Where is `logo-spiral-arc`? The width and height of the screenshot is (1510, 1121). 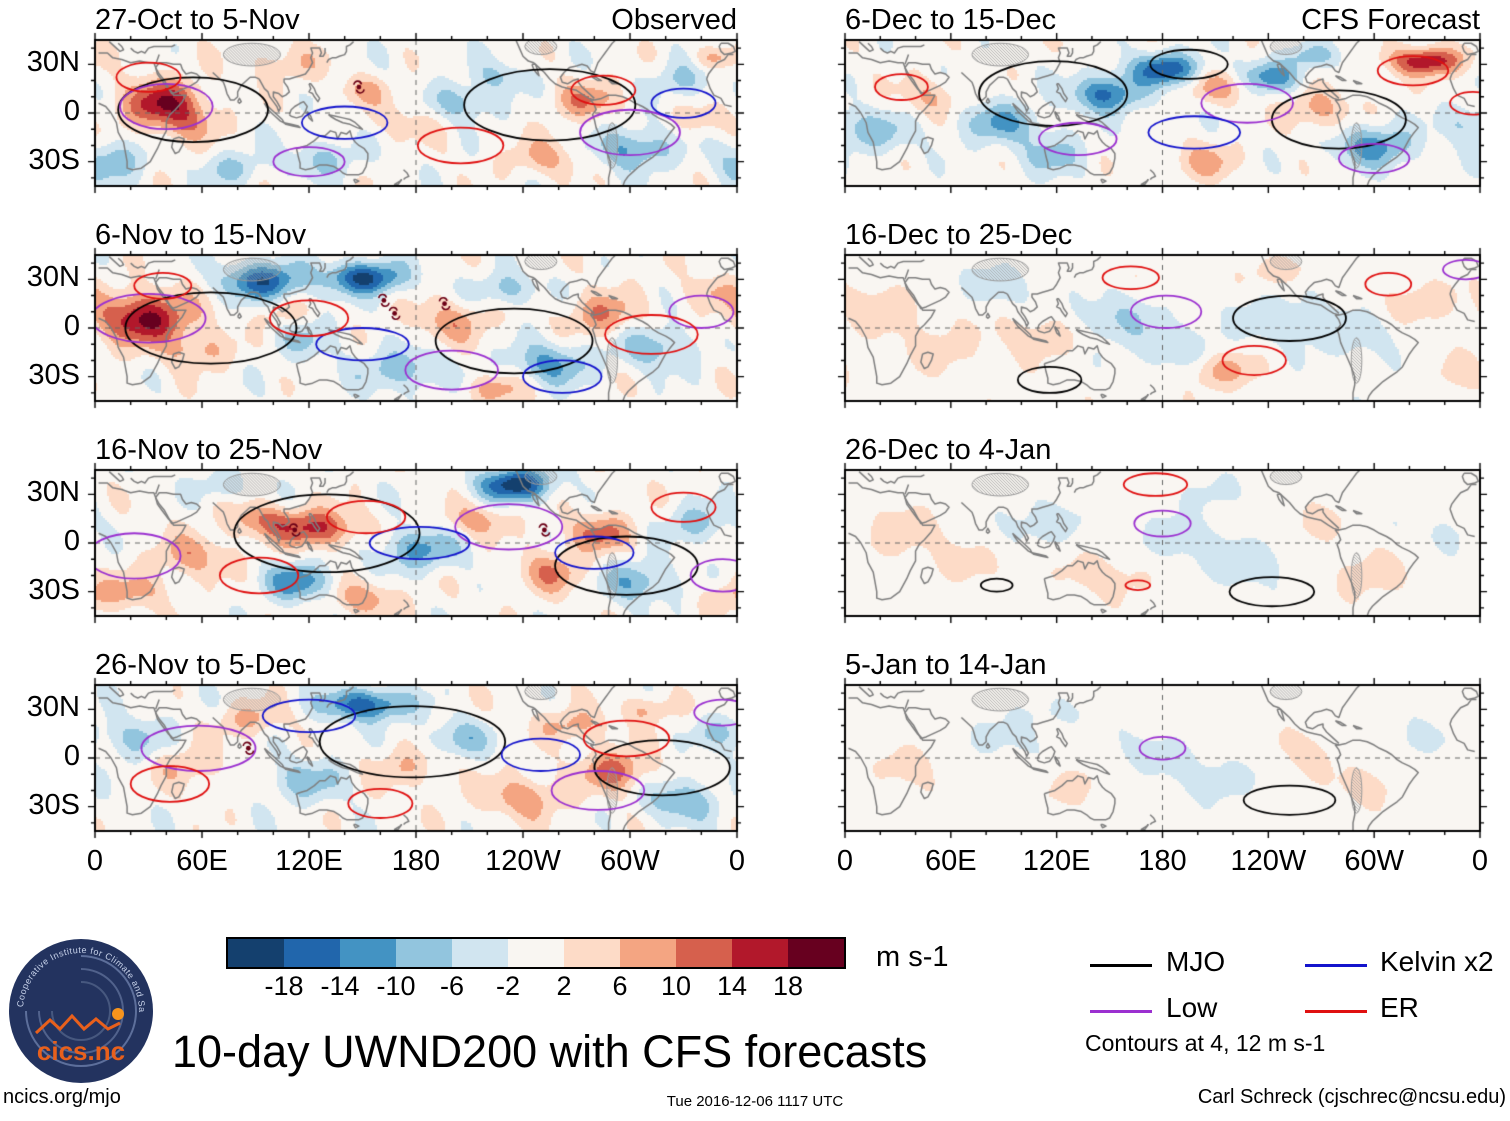
logo-spiral-arc is located at coordinates (81, 1011).